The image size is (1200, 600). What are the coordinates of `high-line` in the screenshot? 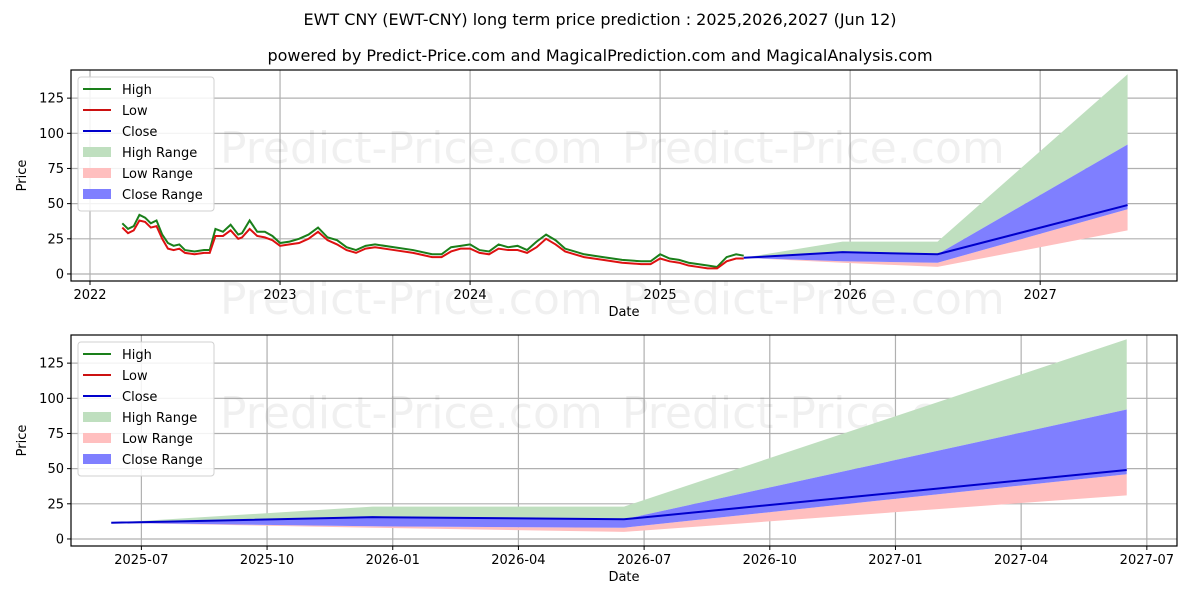 It's located at (432, 240).